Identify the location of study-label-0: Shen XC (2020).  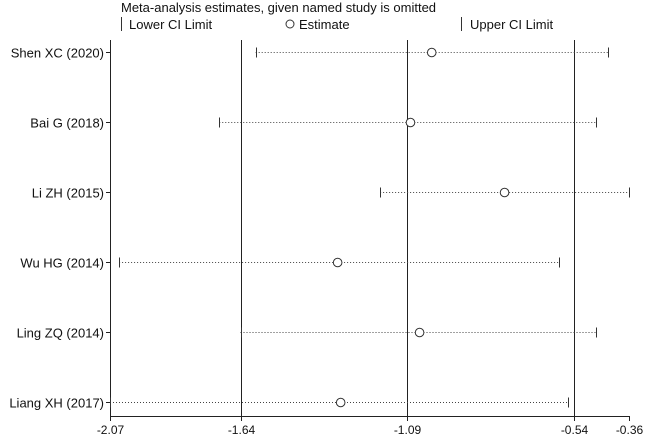
(57, 53).